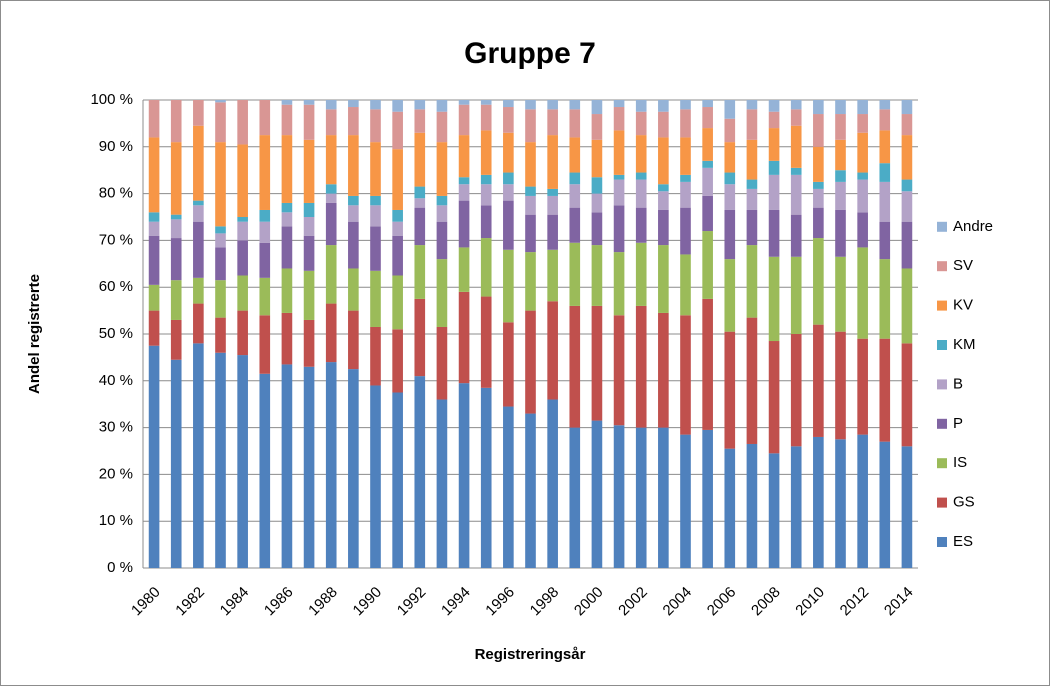  What do you see at coordinates (116, 193) in the screenshot?
I see `y-tick-label: 80 %` at bounding box center [116, 193].